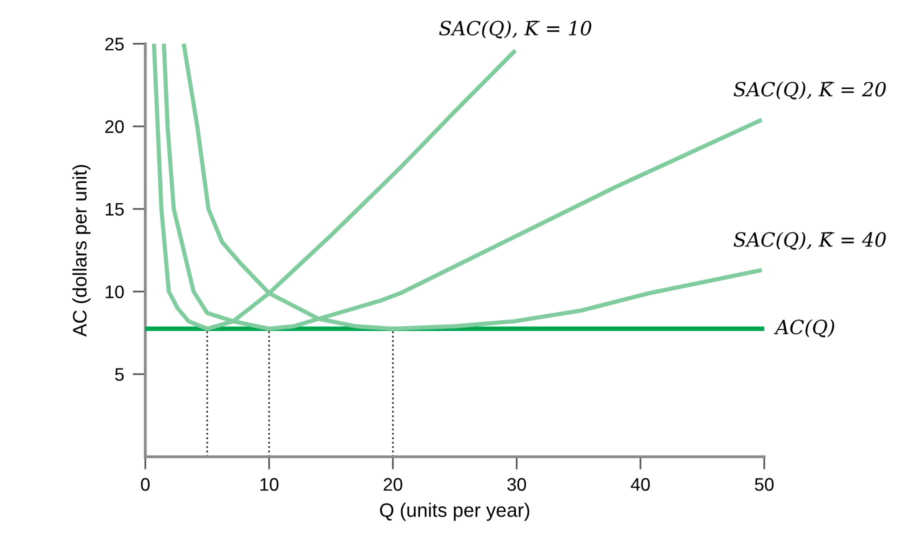  Describe the element at coordinates (114, 44) in the screenshot. I see `y-tick-label: 25` at that location.